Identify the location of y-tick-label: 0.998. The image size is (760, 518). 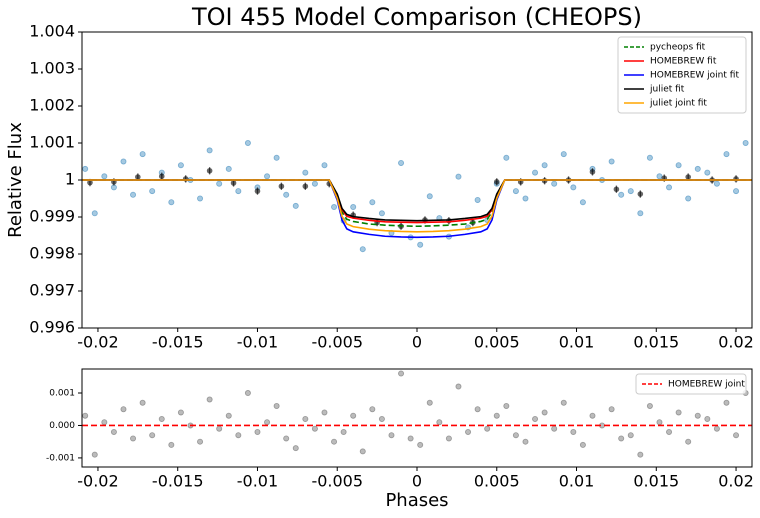
(52, 253).